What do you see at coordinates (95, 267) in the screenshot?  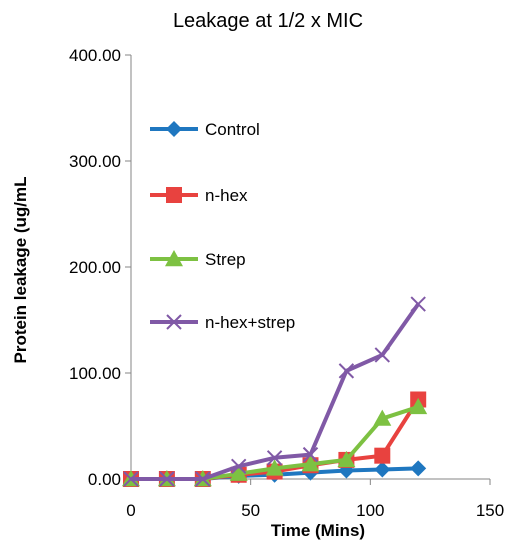 I see `y-tick-label: 200.00` at bounding box center [95, 267].